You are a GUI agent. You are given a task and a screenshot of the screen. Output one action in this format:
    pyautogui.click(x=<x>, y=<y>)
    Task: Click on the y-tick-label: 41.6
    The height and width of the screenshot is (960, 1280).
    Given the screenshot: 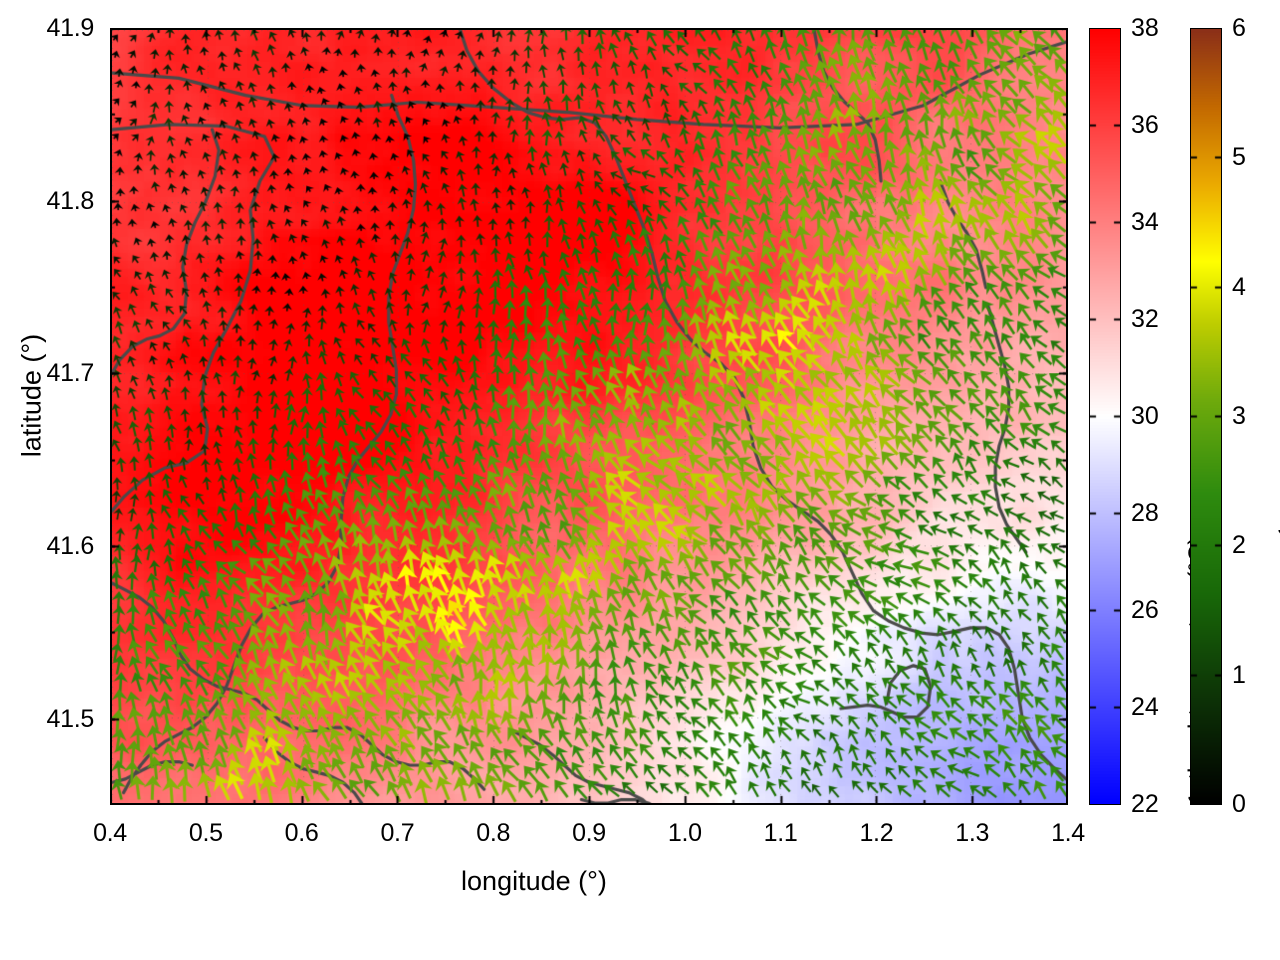 What is the action you would take?
    pyautogui.click(x=70, y=546)
    